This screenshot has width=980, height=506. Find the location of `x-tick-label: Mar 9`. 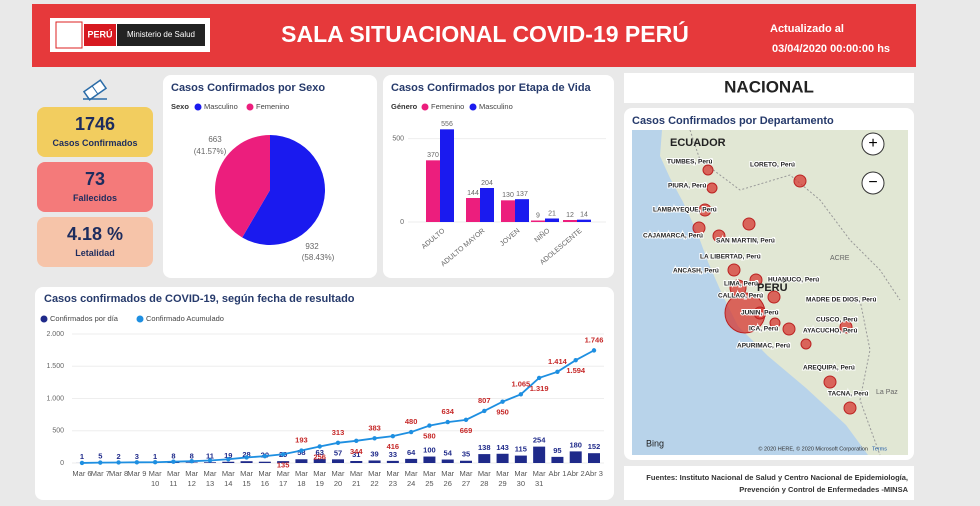

x-tick-label: Mar 9 is located at coordinates (137, 473).